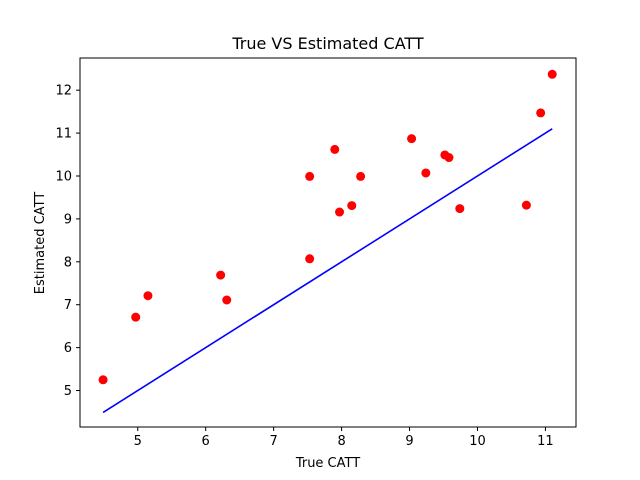 The width and height of the screenshot is (640, 480). Describe the element at coordinates (327, 463) in the screenshot. I see `x-axis-label: True CATT` at that location.